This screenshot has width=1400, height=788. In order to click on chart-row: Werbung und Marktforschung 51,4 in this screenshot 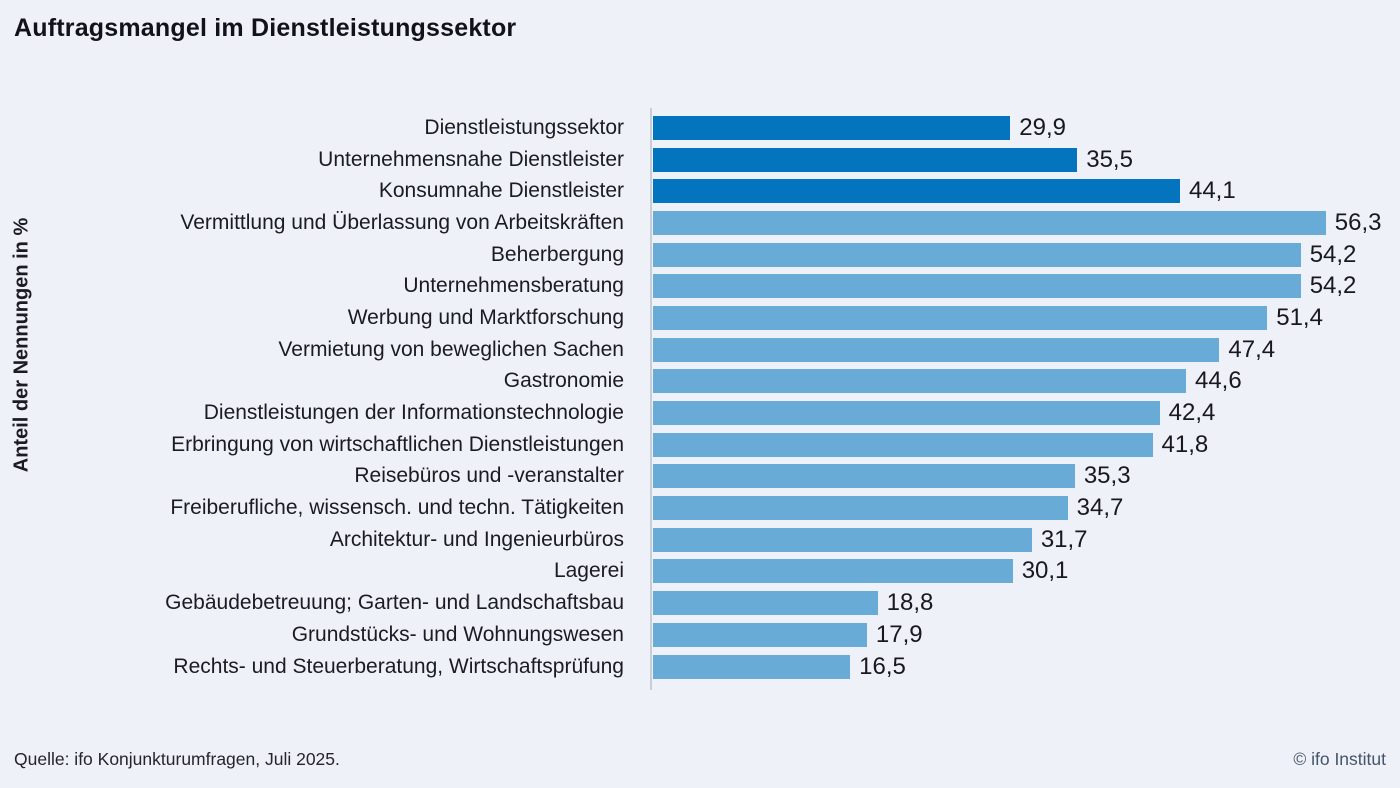, I will do `click(700, 318)`.